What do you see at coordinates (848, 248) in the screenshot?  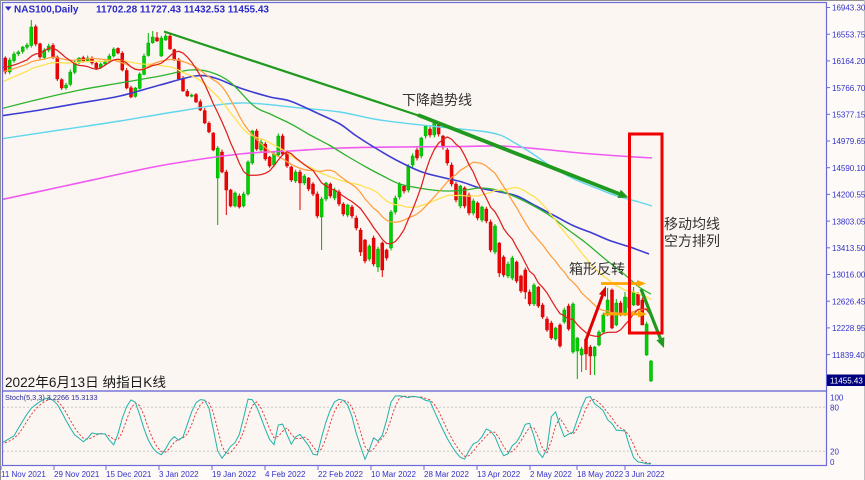 I see `svg-text: 13413.50` at bounding box center [848, 248].